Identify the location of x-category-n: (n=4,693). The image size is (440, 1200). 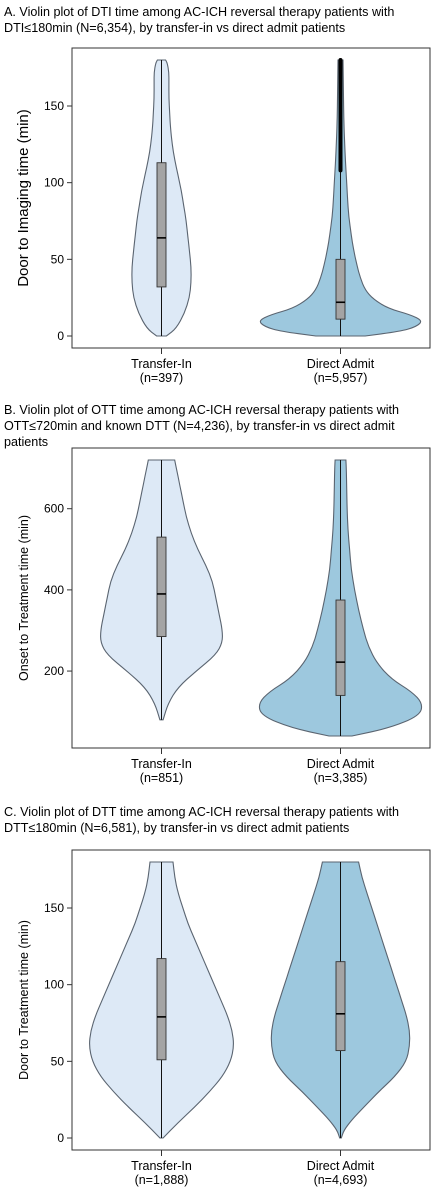
(341, 1180).